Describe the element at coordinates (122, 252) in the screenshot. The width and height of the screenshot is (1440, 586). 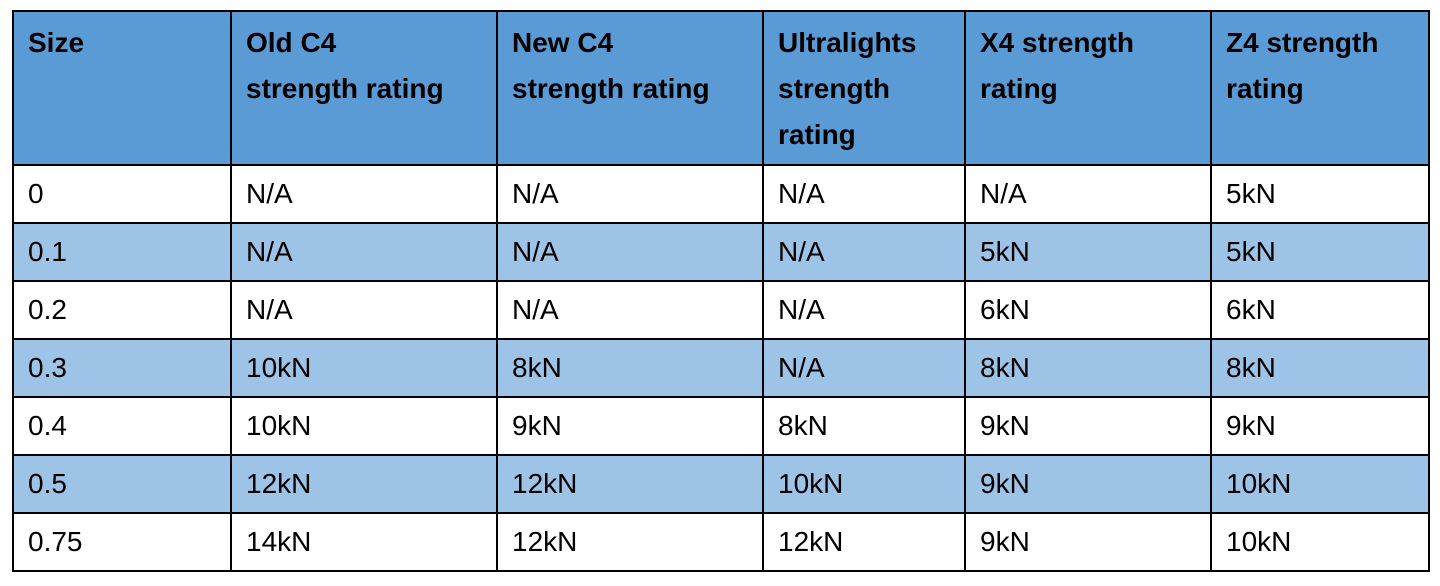
I see `table-cell: 0.1` at that location.